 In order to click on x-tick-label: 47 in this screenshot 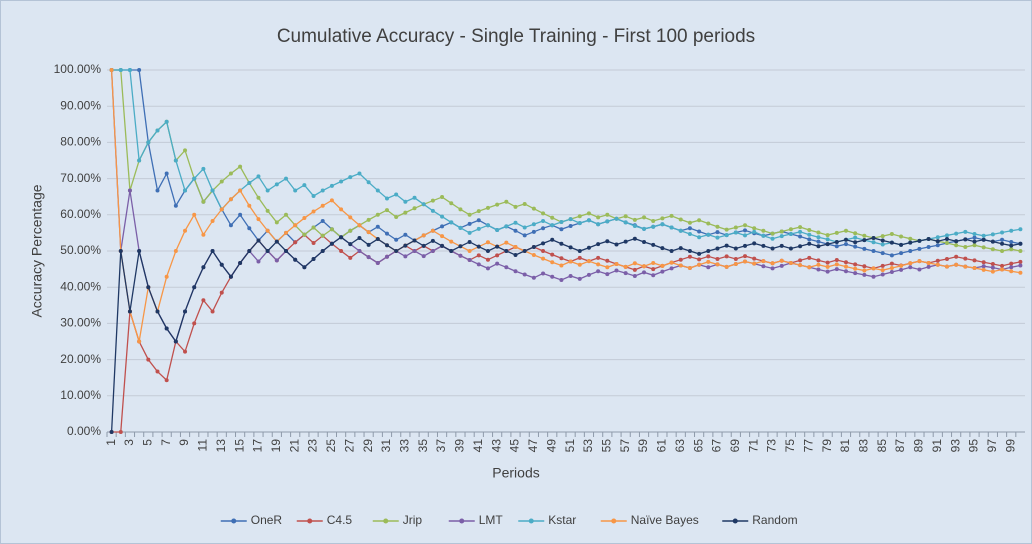, I will do `click(533, 446)`.